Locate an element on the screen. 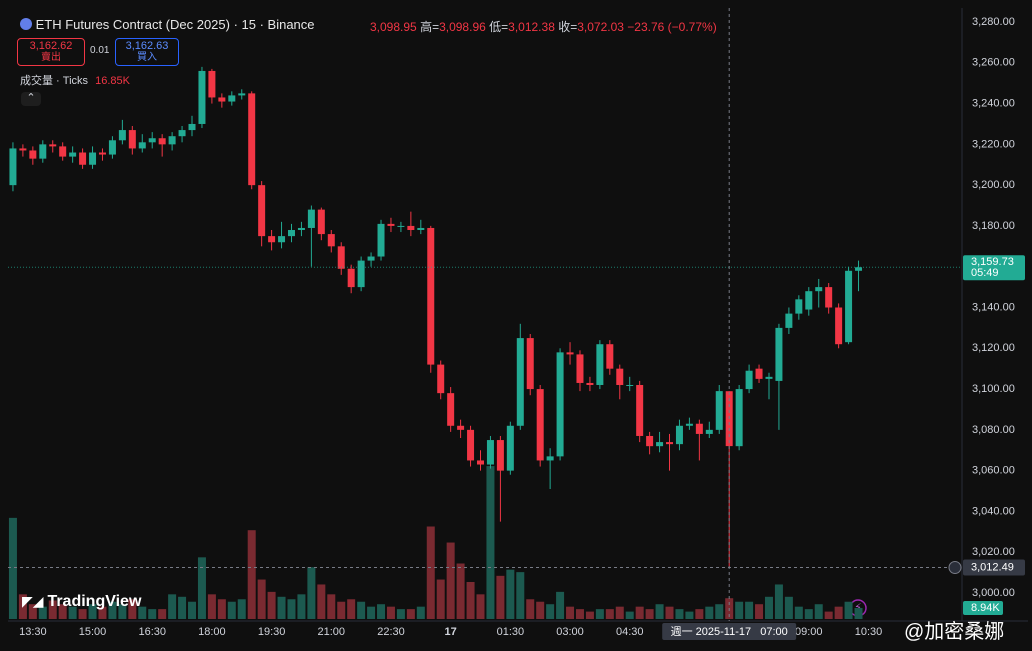 This screenshot has height=651, width=1032. buy-button: 3,162.63 買入 is located at coordinates (147, 52).